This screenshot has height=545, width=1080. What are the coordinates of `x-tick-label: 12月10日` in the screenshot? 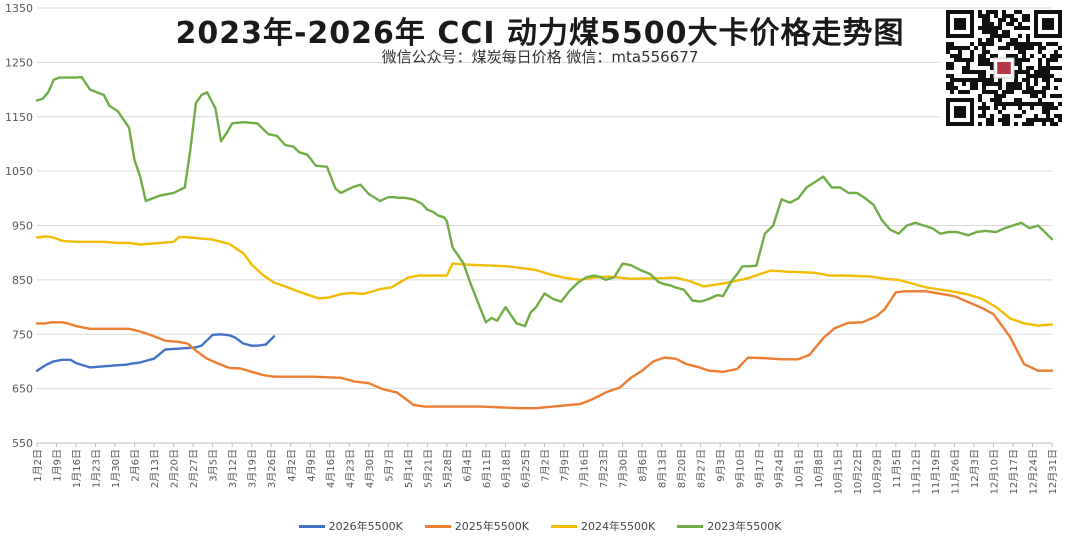 It's located at (994, 471).